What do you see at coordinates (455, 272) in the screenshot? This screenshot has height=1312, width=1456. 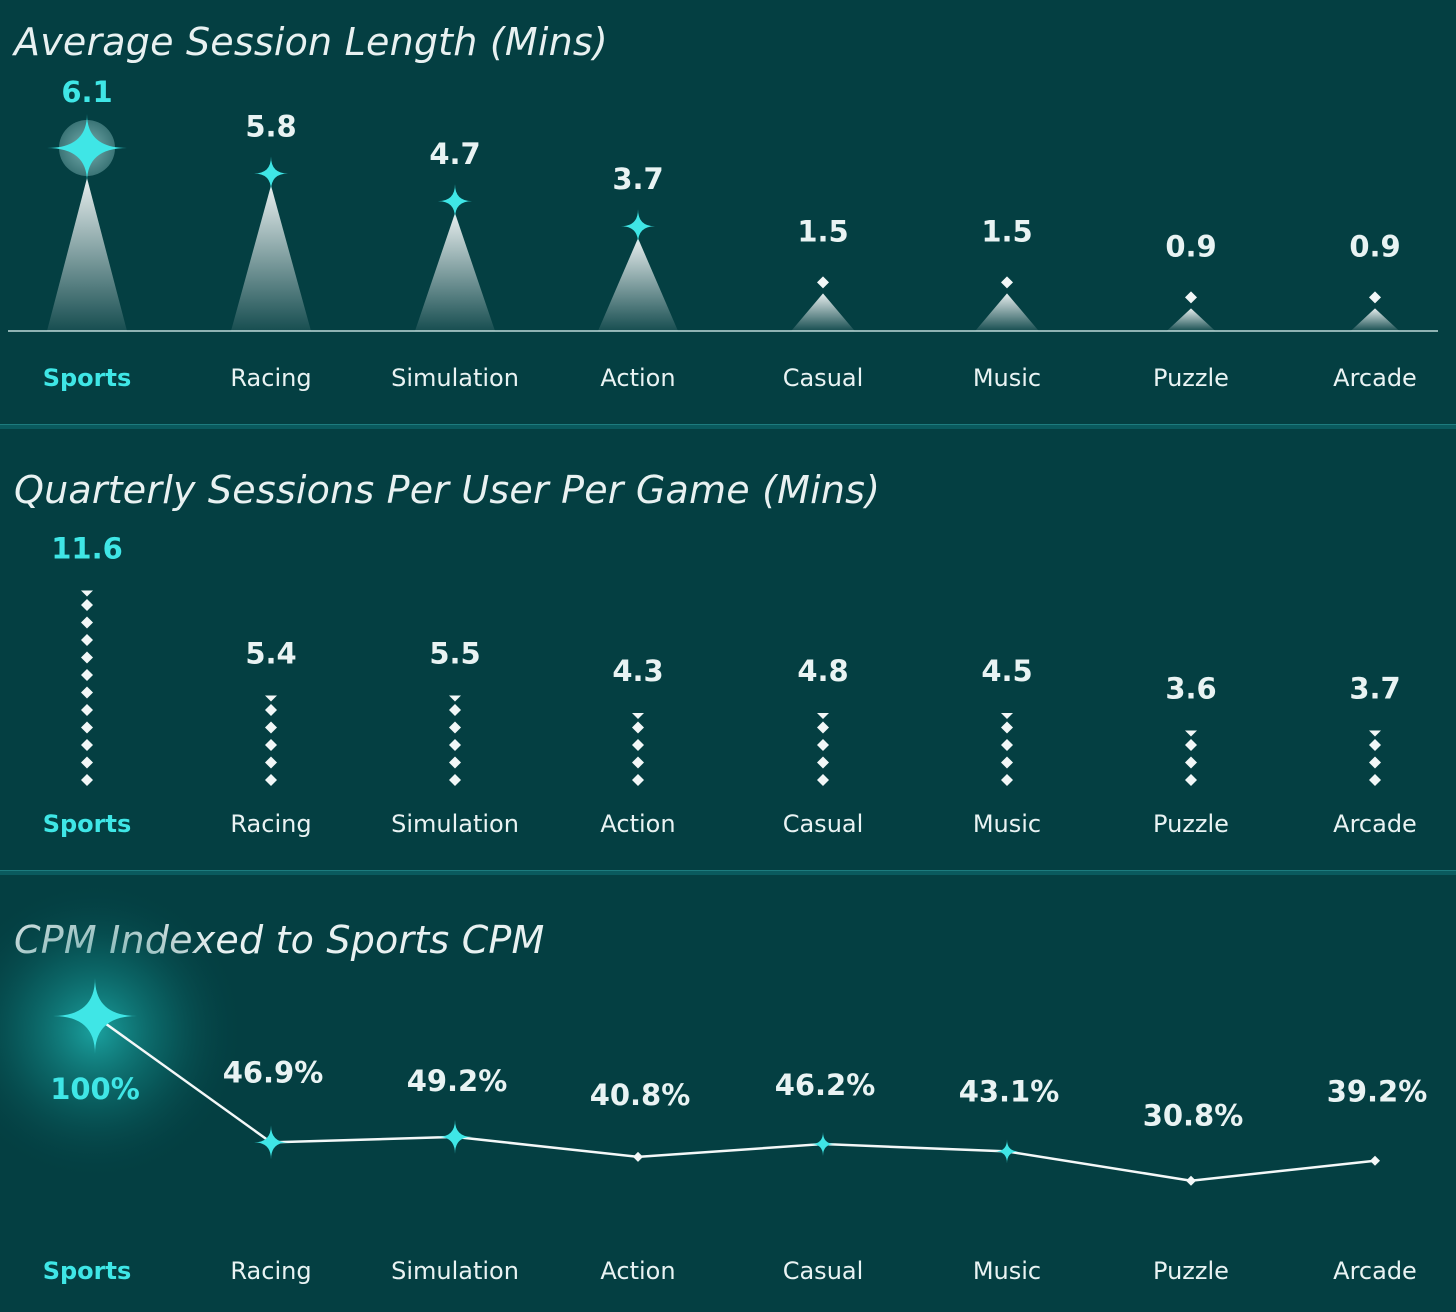 I see `bar-cone-simulation` at bounding box center [455, 272].